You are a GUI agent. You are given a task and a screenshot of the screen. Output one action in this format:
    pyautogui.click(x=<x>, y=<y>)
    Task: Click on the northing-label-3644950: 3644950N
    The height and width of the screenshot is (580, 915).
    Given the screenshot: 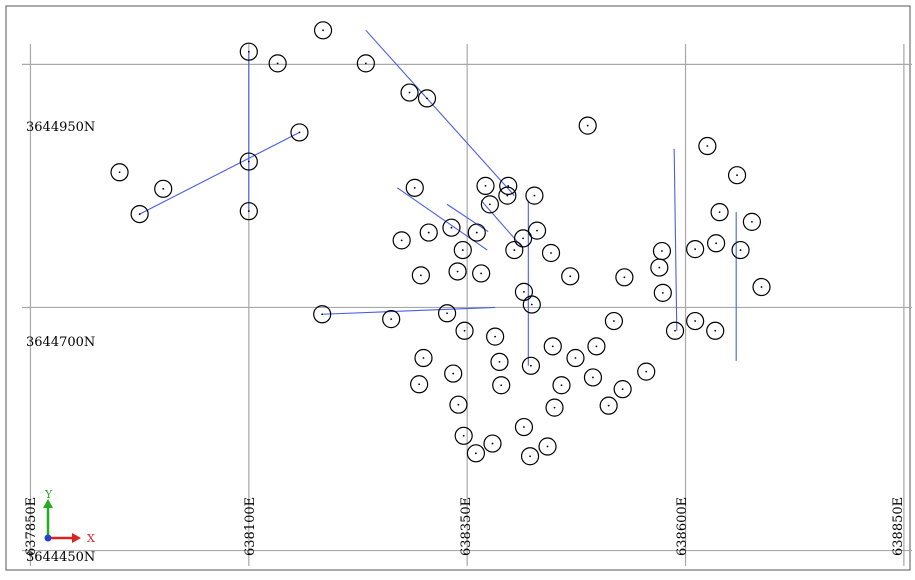 What is the action you would take?
    pyautogui.click(x=60, y=127)
    